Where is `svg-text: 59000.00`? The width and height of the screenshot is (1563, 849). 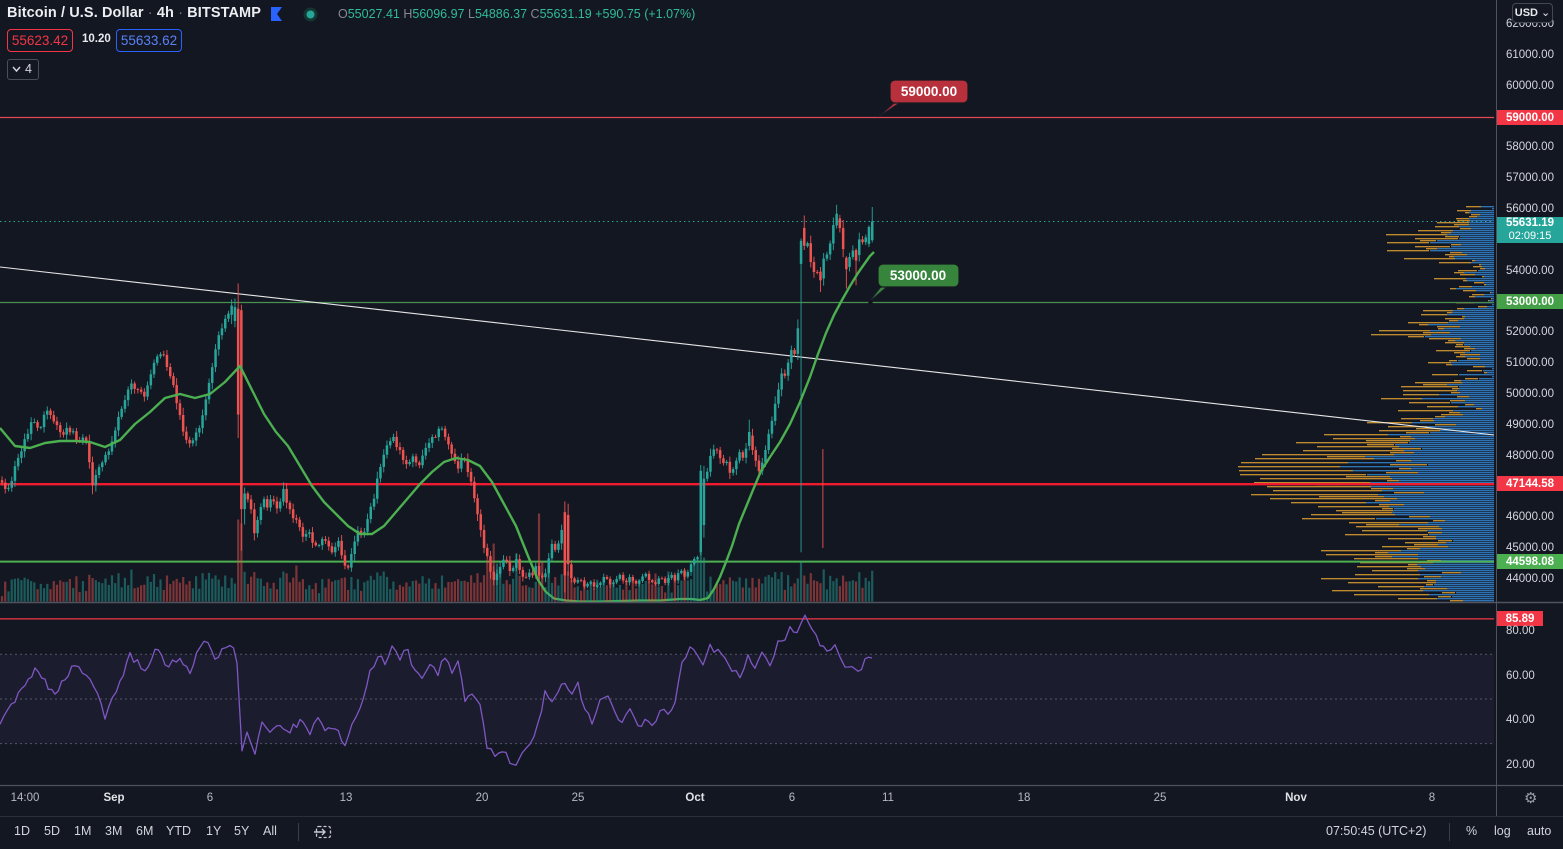
svg-text: 59000.00 is located at coordinates (929, 91).